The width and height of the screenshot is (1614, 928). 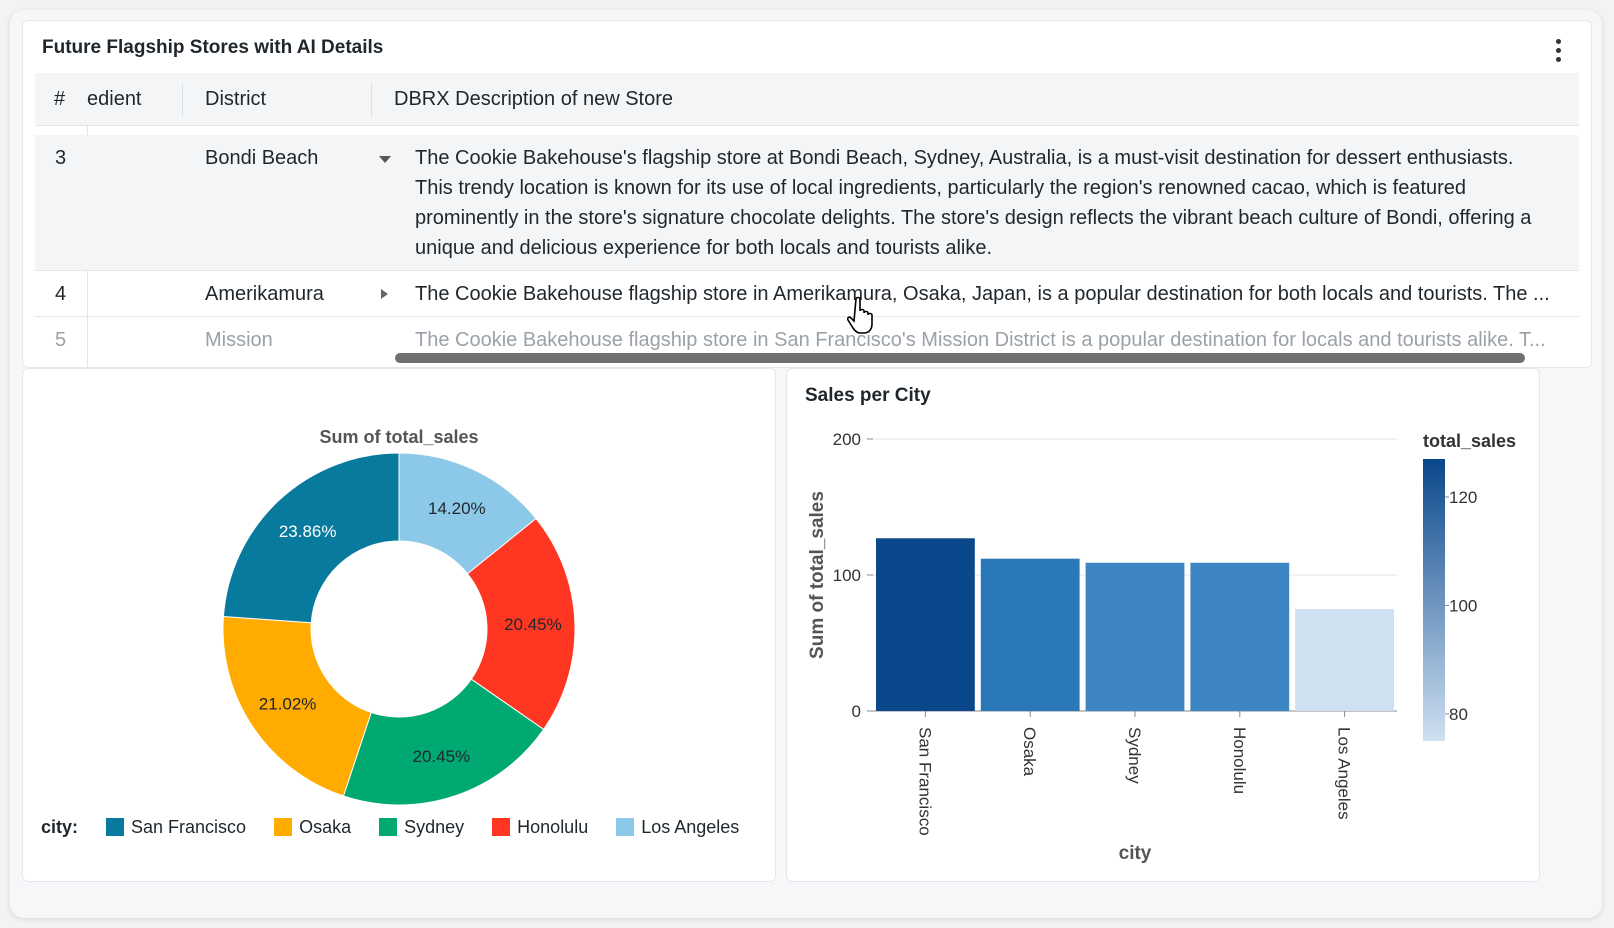 I want to click on legend-label: Los Angeles, so click(x=690, y=826).